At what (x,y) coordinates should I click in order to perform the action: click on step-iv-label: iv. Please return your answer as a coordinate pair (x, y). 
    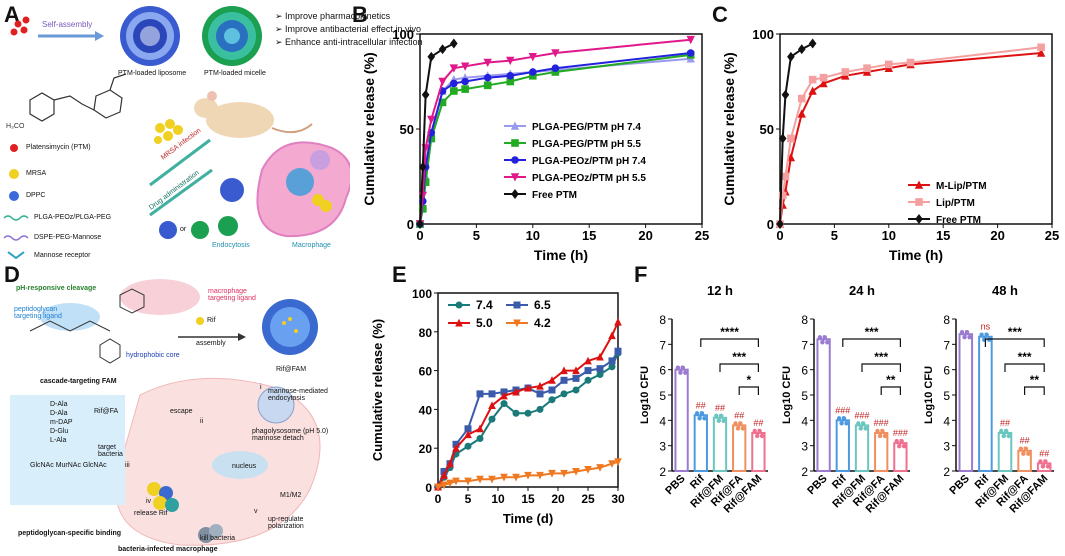
    Looking at the image, I should click on (149, 501).